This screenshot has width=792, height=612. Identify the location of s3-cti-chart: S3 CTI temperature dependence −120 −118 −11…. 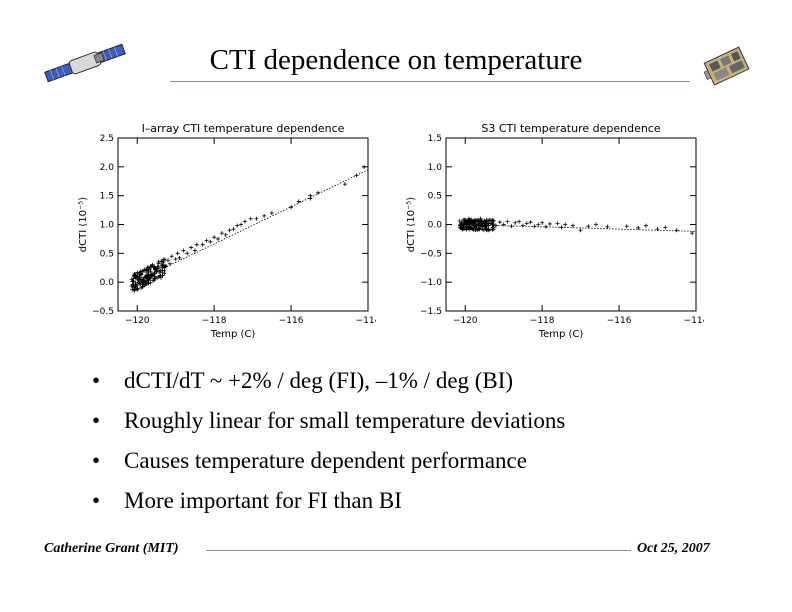
(556, 233).